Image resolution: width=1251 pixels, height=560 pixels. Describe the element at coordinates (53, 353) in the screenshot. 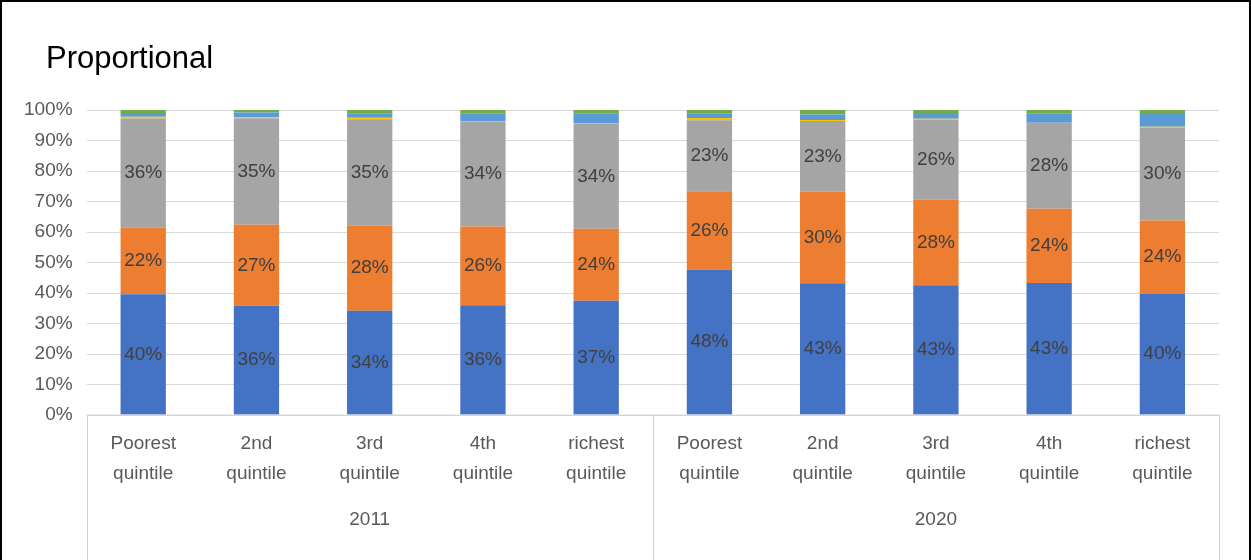

I see `y-tick-label: 20%` at that location.